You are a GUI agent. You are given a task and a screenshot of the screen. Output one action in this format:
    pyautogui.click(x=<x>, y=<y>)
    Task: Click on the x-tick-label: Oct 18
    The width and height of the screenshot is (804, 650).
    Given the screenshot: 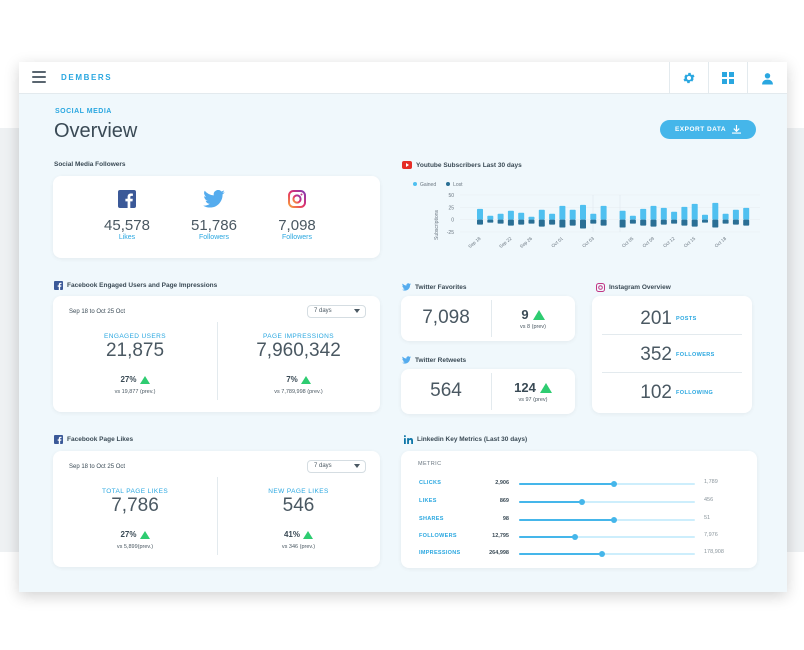 What is the action you would take?
    pyautogui.click(x=721, y=242)
    